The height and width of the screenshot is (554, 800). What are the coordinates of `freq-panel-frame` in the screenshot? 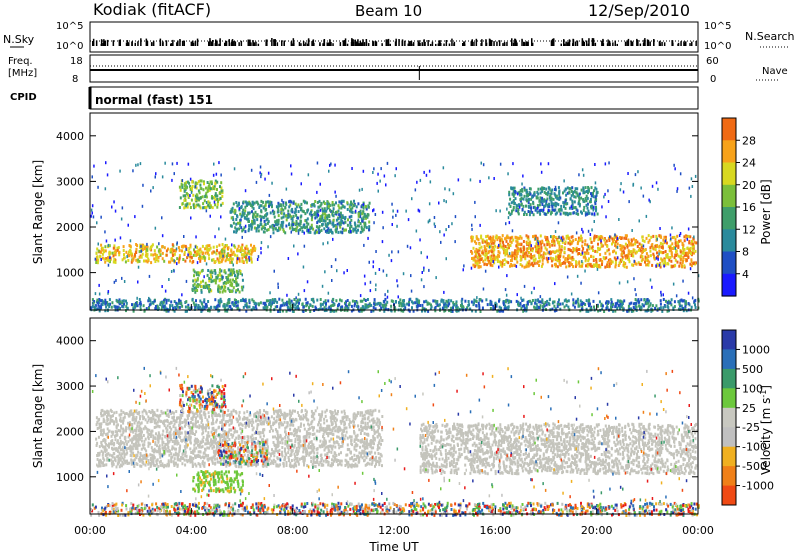 It's located at (394, 68).